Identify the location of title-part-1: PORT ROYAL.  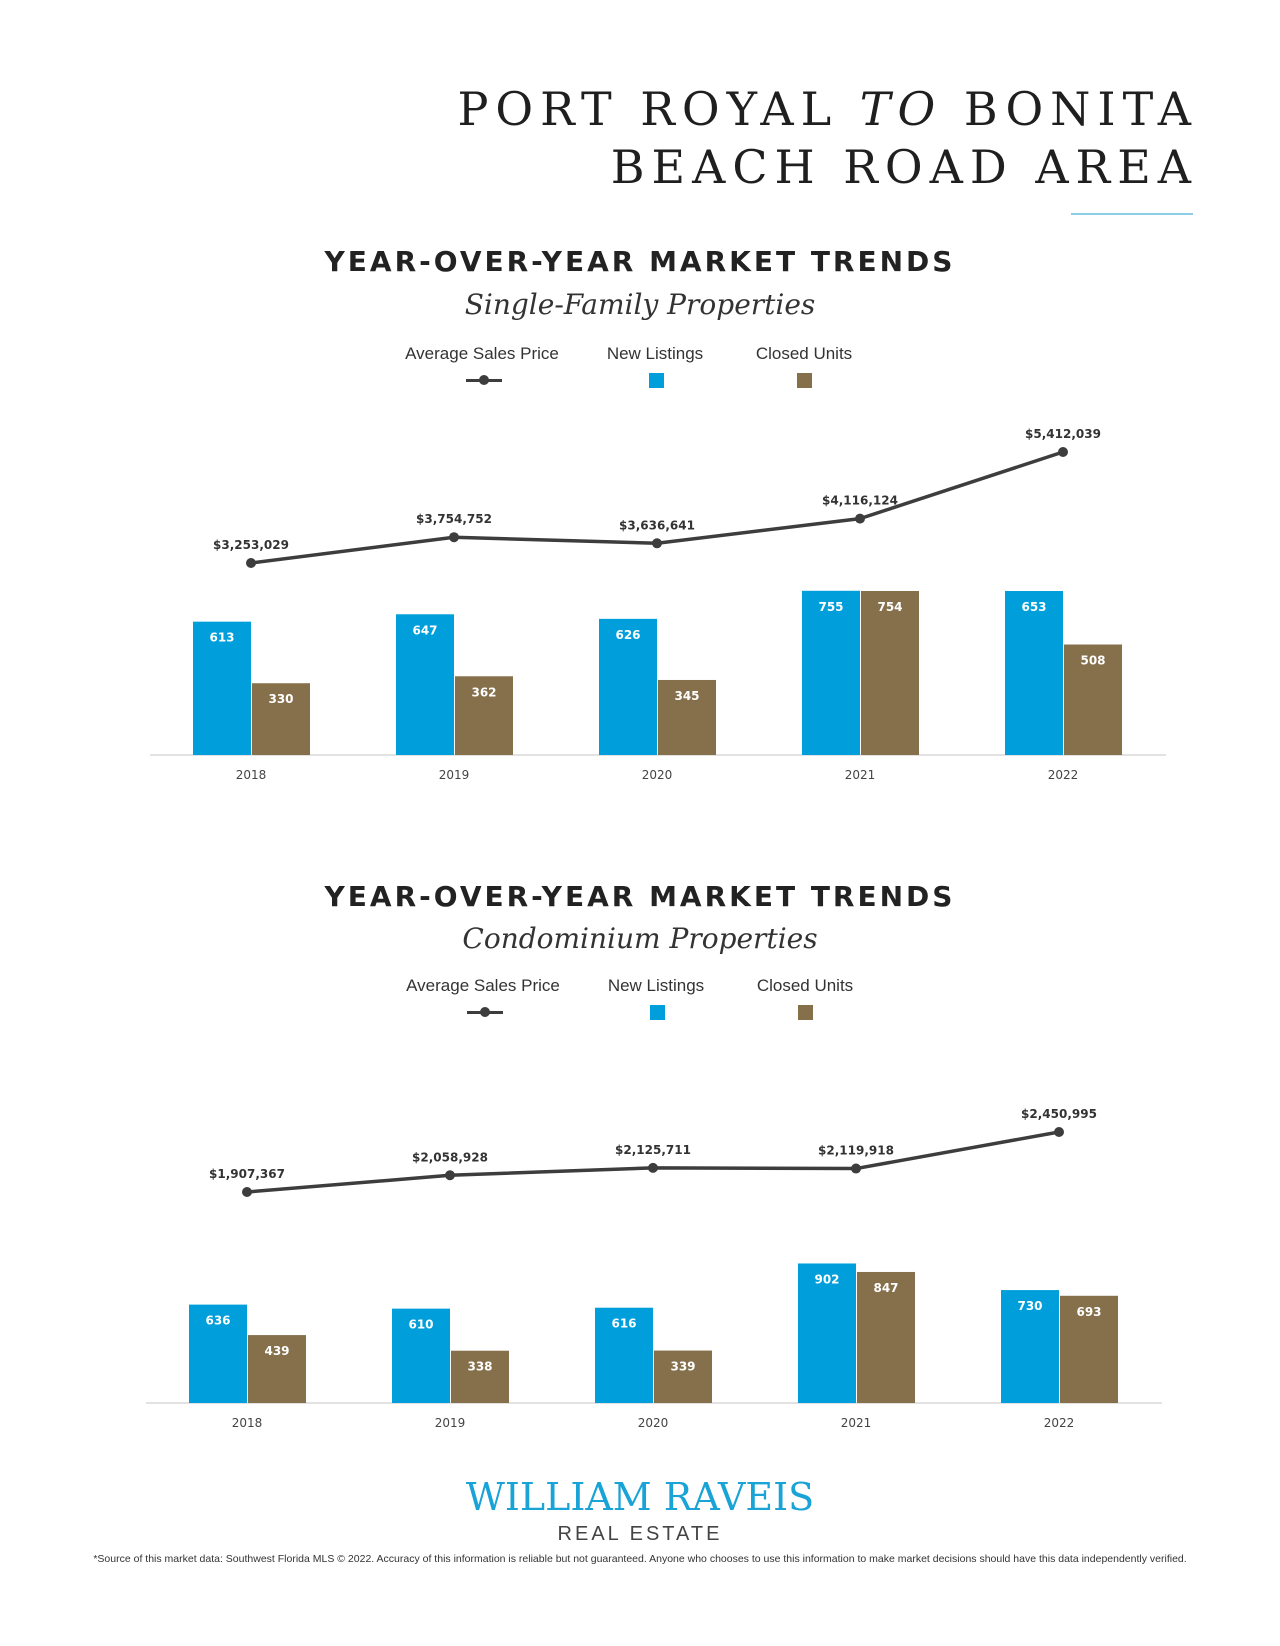
(648, 109).